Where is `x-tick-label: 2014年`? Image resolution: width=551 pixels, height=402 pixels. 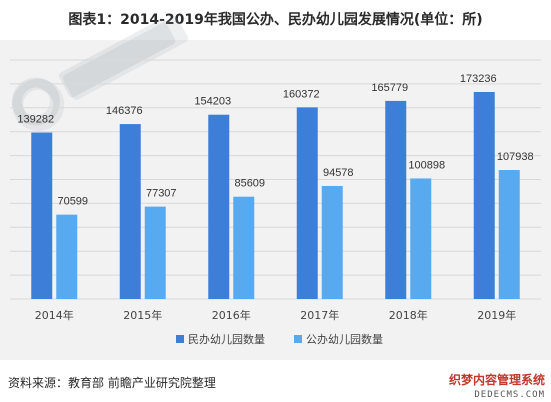 x-tick-label: 2014年 is located at coordinates (54, 315).